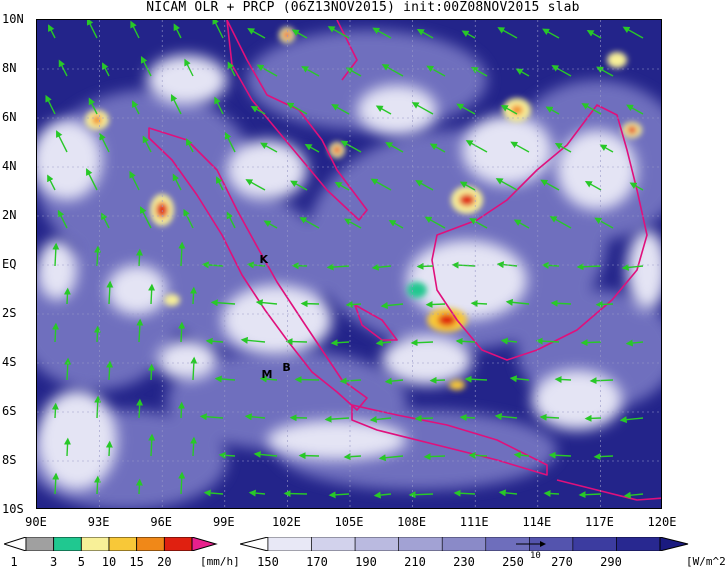 The height and width of the screenshot is (571, 726). Describe the element at coordinates (9, 362) in the screenshot. I see `latitude-label: 4S` at that location.